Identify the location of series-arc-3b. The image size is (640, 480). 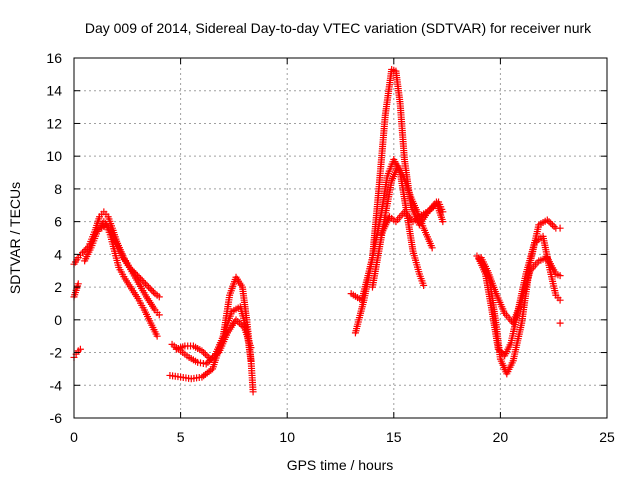
(389, 246).